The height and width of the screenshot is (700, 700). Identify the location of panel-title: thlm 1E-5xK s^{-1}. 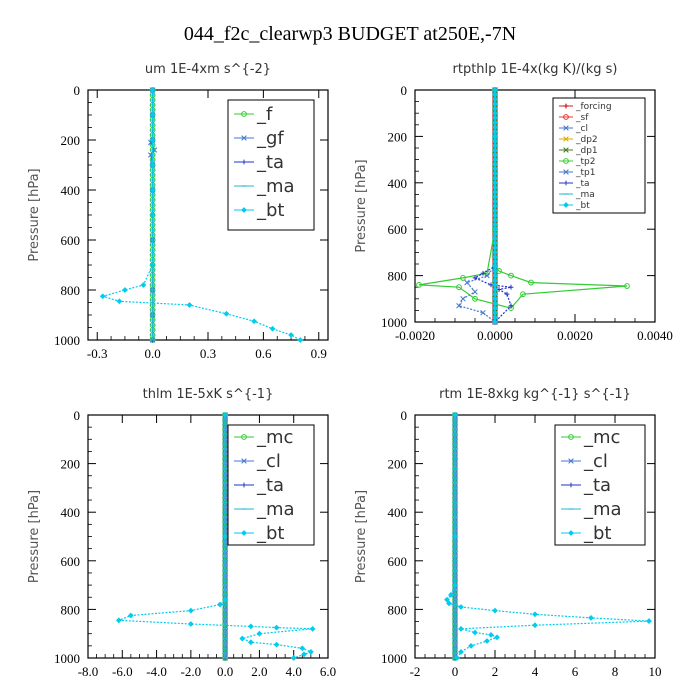
(208, 394).